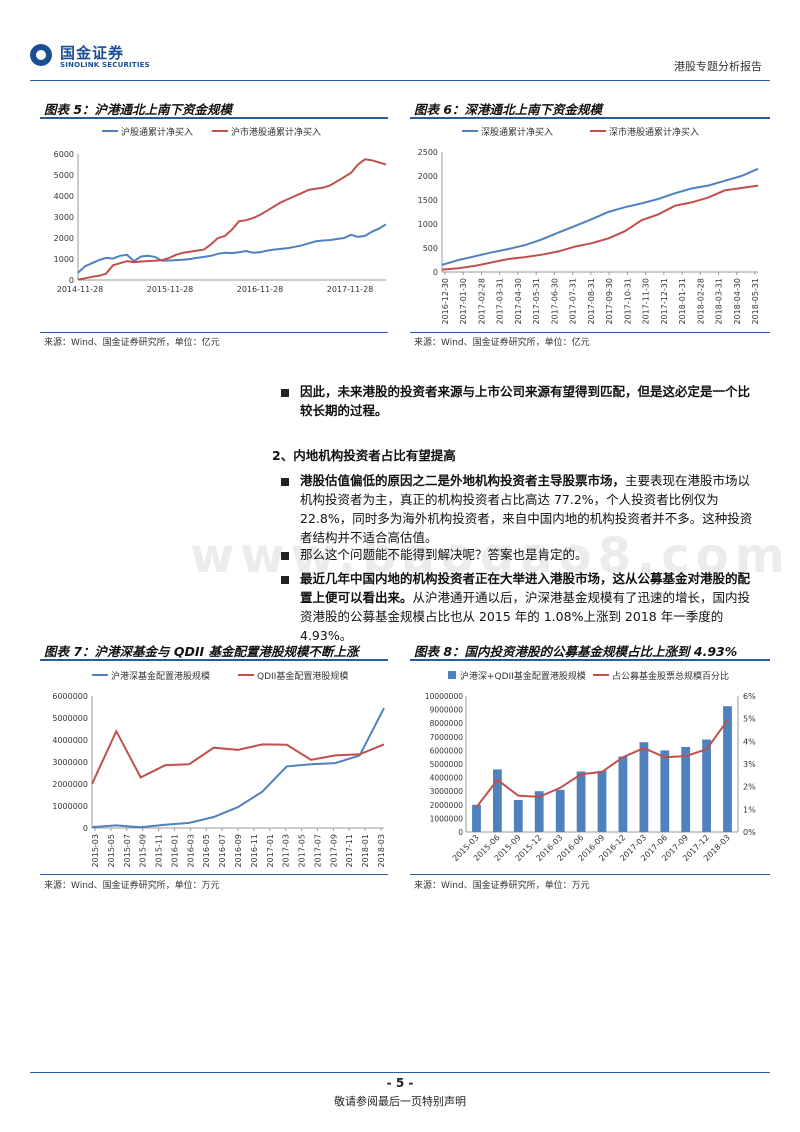 This screenshot has width=800, height=1132. What do you see at coordinates (502, 886) in the screenshot?
I see `fig8-source: 来源：Wind、国金证券研究所，单位：万元` at bounding box center [502, 886].